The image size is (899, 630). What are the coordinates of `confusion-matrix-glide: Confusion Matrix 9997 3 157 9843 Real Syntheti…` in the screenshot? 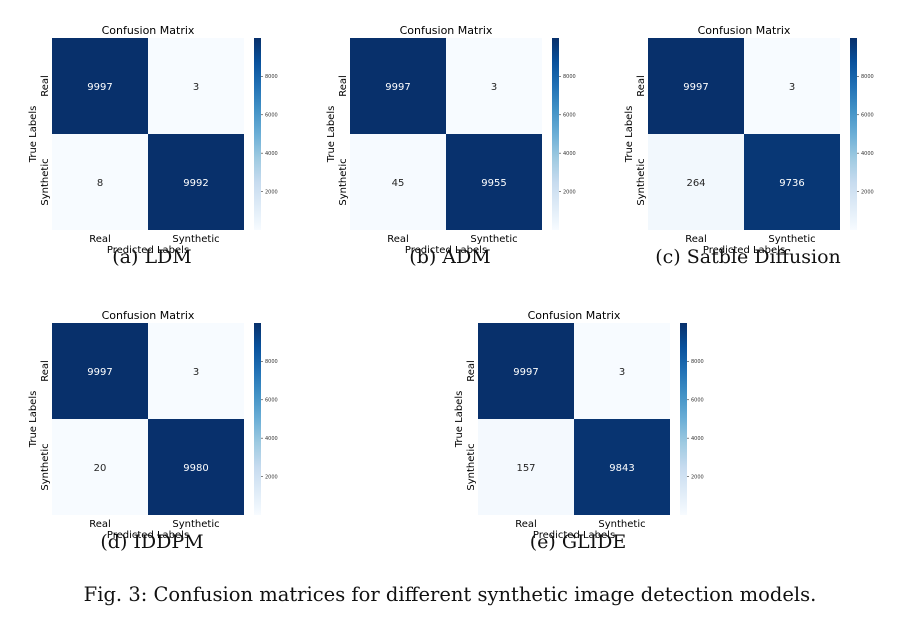 It's located at (579, 425).